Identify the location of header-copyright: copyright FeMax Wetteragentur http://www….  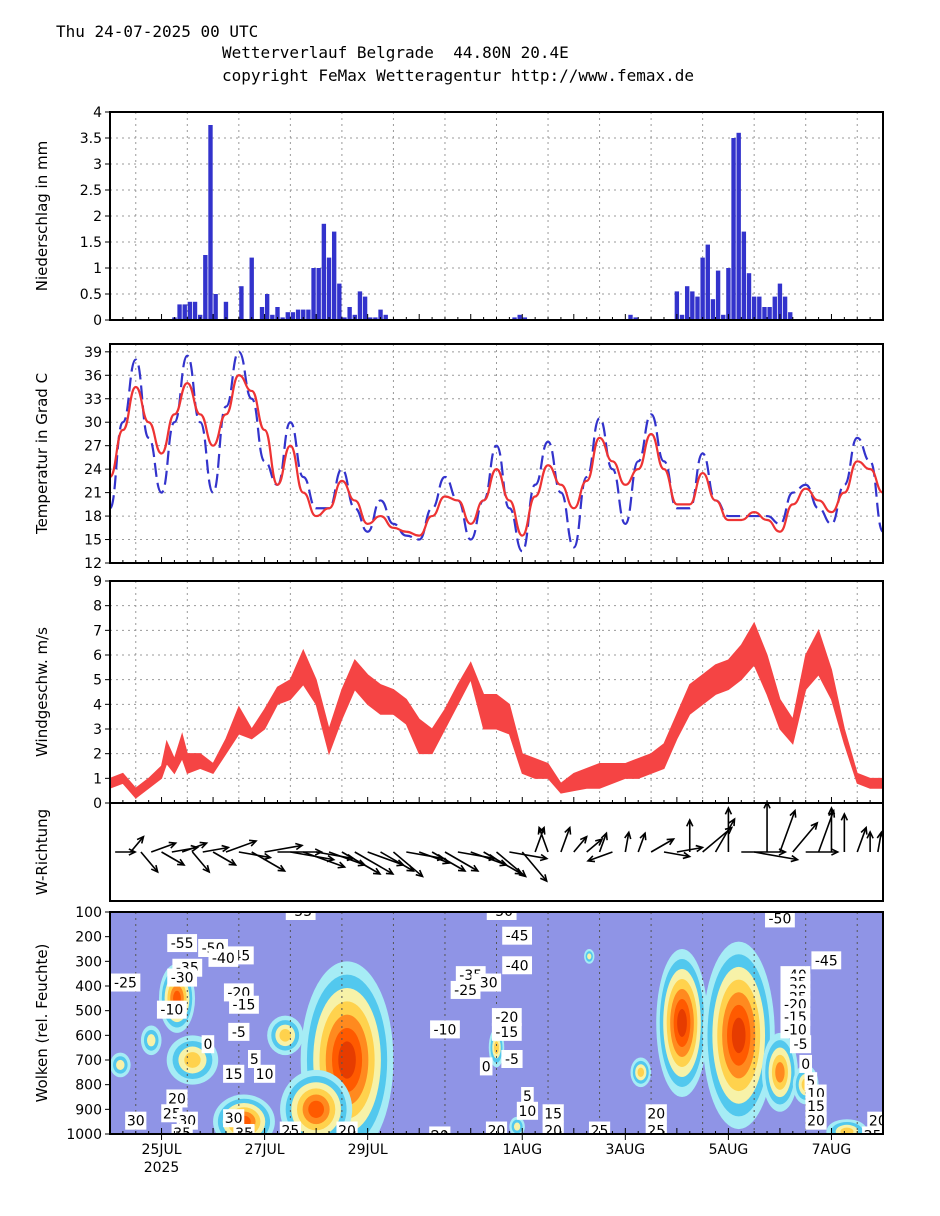
(458, 75).